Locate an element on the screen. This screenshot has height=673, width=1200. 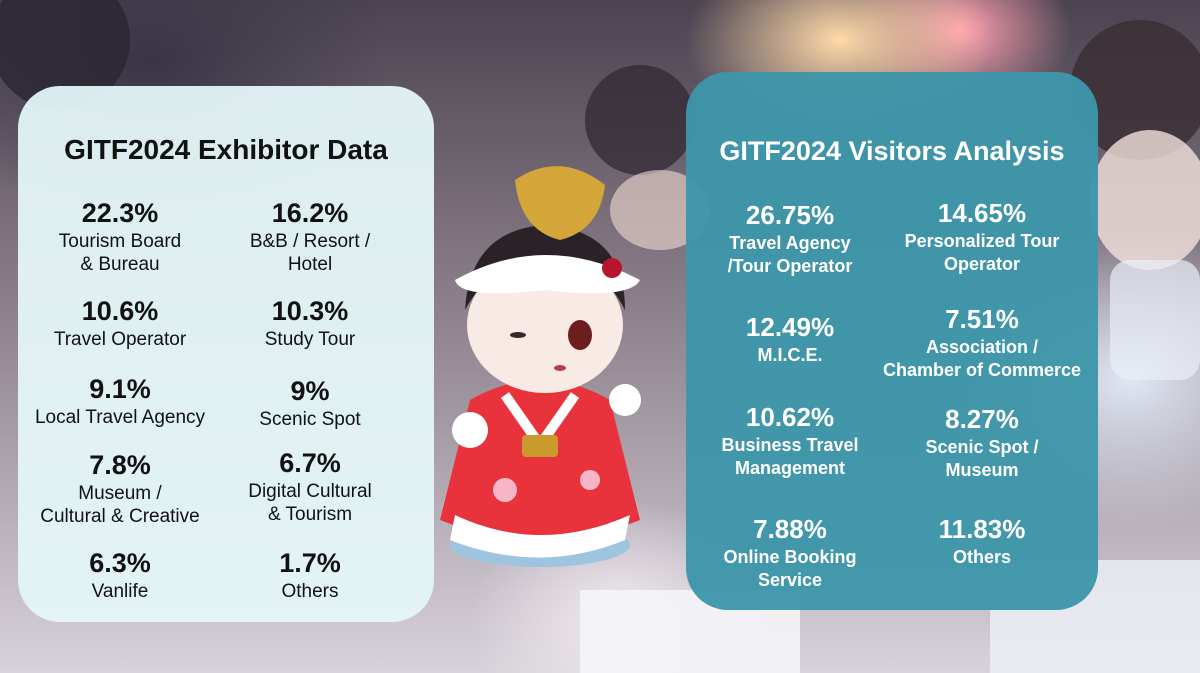
exhibitor-stat: 7.8% Museum / Cultural & Creative is located at coordinates (120, 489).